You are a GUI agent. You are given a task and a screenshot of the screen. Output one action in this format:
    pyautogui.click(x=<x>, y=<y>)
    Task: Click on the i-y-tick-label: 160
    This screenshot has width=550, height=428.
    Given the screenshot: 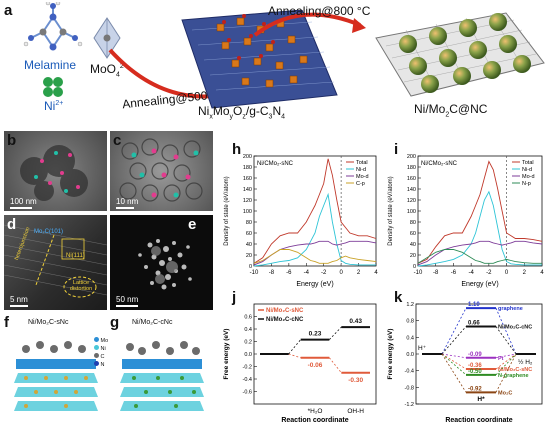 What is the action you would take?
    pyautogui.click(x=411, y=179)
    